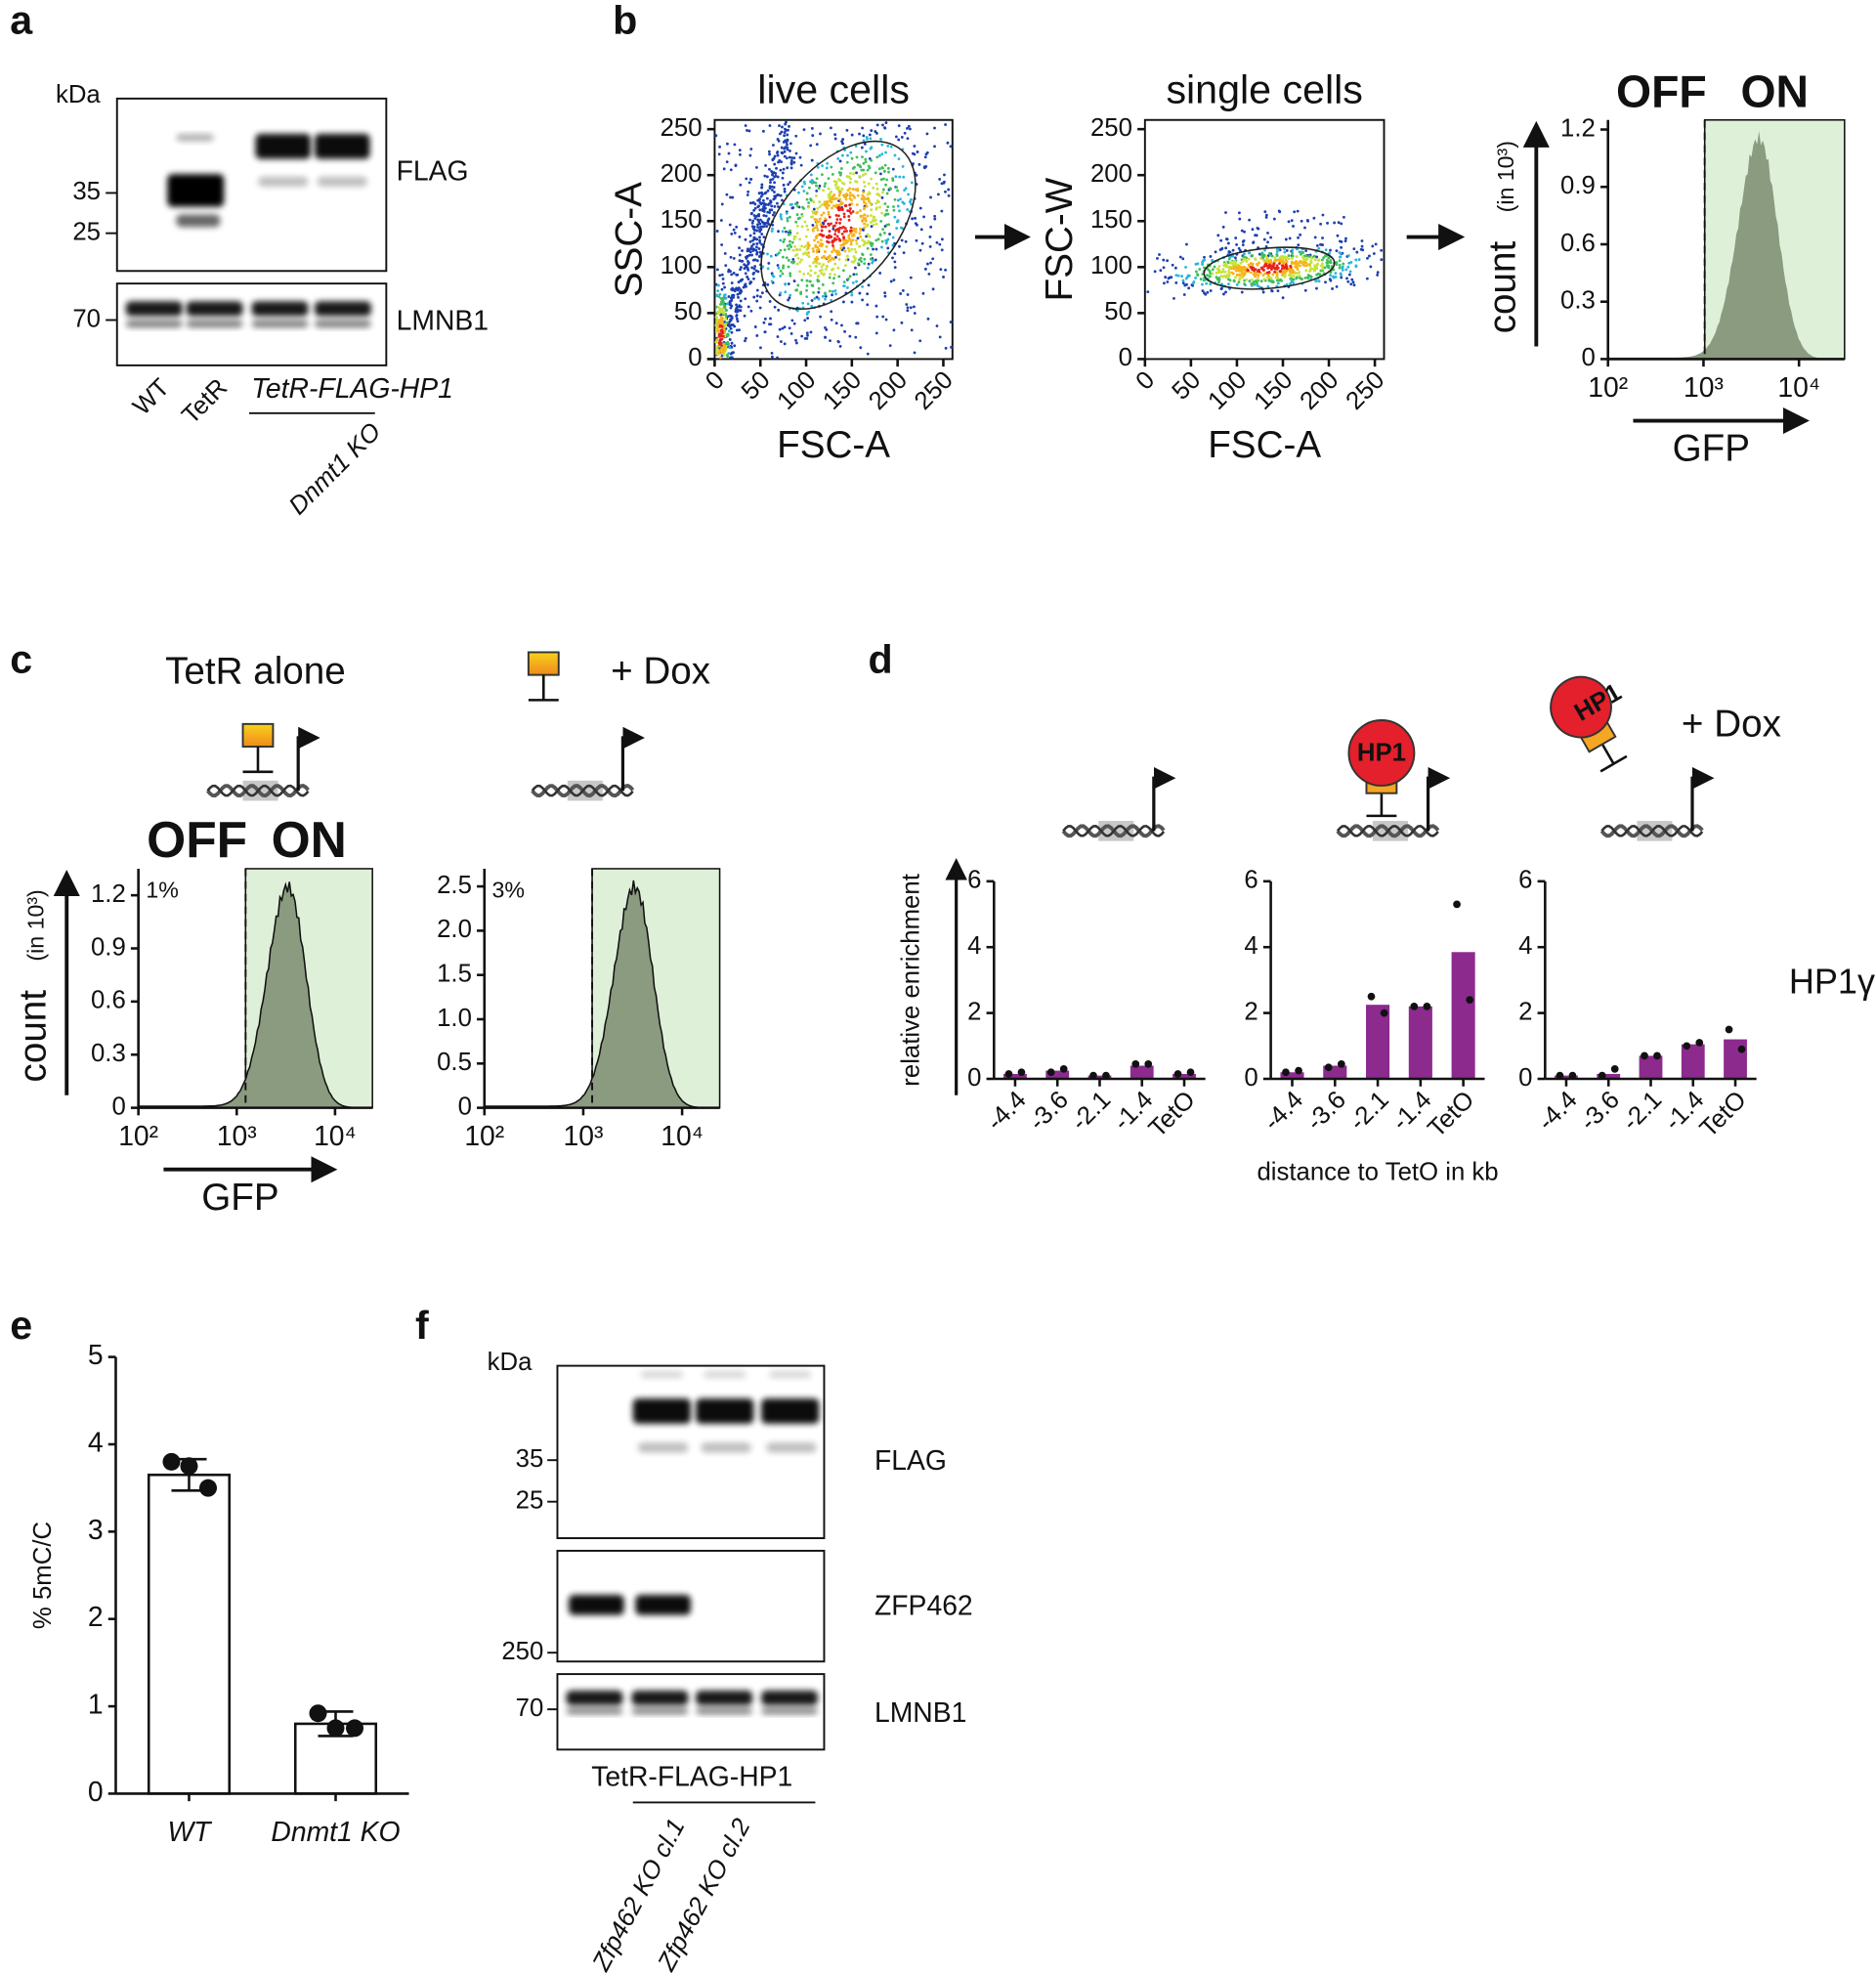 The width and height of the screenshot is (1876, 1974). I want to click on blot-target: LMNB1, so click(920, 1713).